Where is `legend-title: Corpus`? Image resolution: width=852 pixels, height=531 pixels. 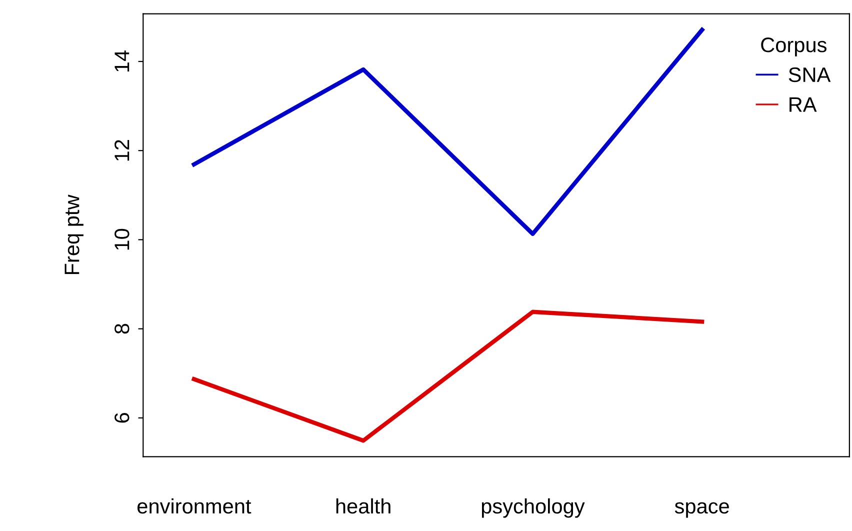 legend-title: Corpus is located at coordinates (793, 47).